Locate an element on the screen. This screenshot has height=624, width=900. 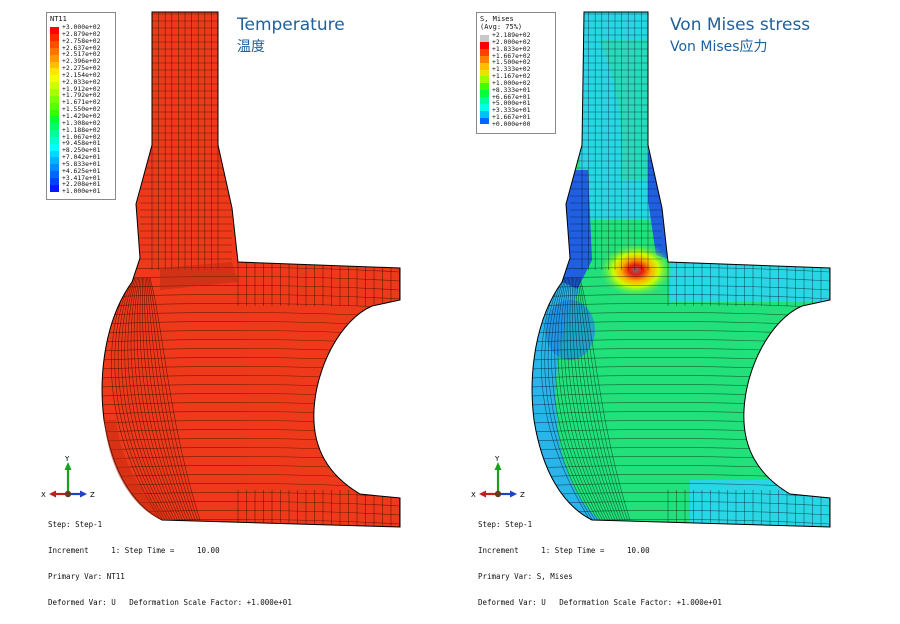
legend-entry: +9.458e+01 is located at coordinates (81, 145).